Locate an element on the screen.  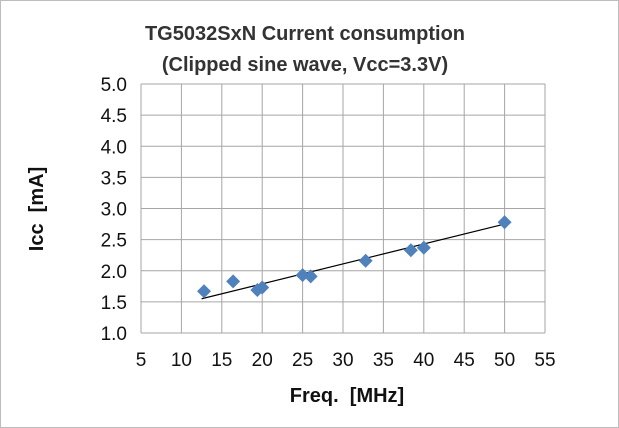
trendline is located at coordinates (353, 261).